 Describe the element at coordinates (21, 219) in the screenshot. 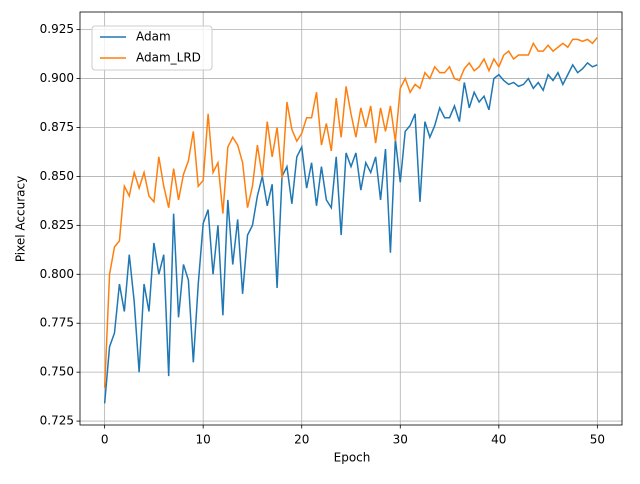

I see `y-axis-label: Pixel Accuracy` at that location.